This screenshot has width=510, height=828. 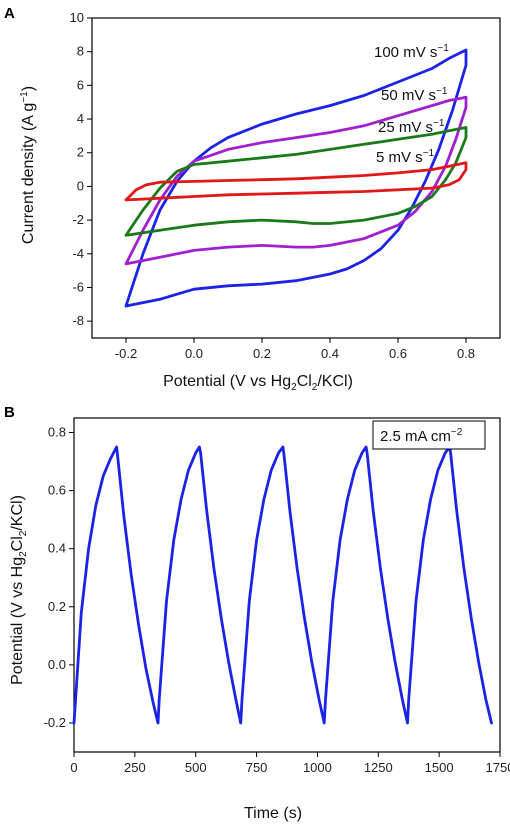 I want to click on x-tick-label: 1000, so click(x=317, y=767).